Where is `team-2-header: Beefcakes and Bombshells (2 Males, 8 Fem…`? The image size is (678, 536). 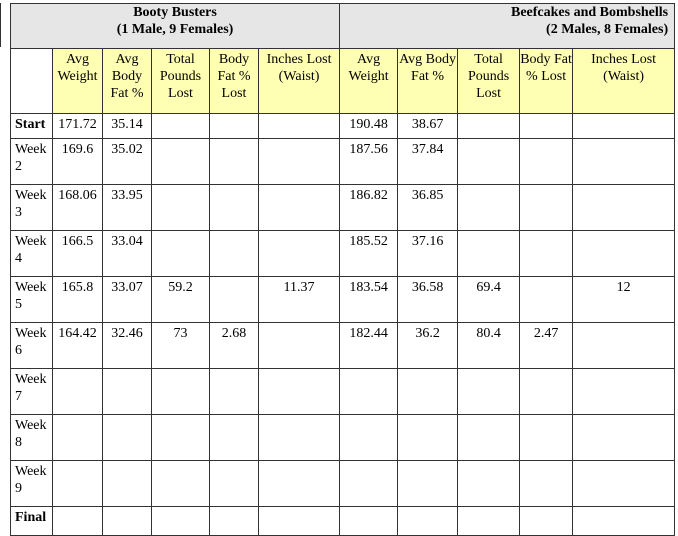 team-2-header: Beefcakes and Bombshells (2 Males, 8 Fem… is located at coordinates (507, 26).